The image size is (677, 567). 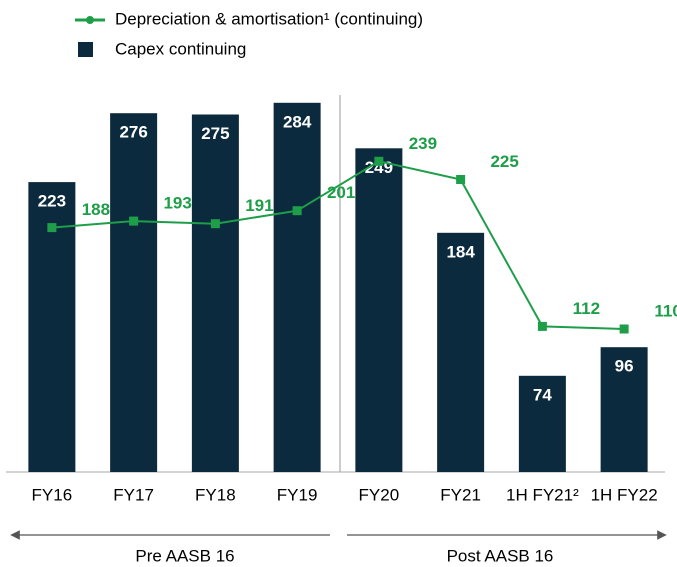 What do you see at coordinates (542, 494) in the screenshot?
I see `x-tick-label: 1H FY21²` at bounding box center [542, 494].